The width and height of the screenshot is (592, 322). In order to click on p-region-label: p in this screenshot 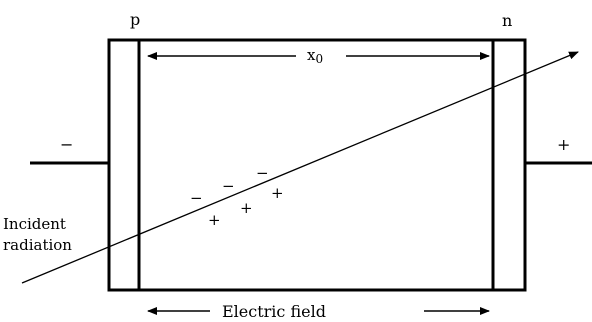, I will do `click(135, 19)`.